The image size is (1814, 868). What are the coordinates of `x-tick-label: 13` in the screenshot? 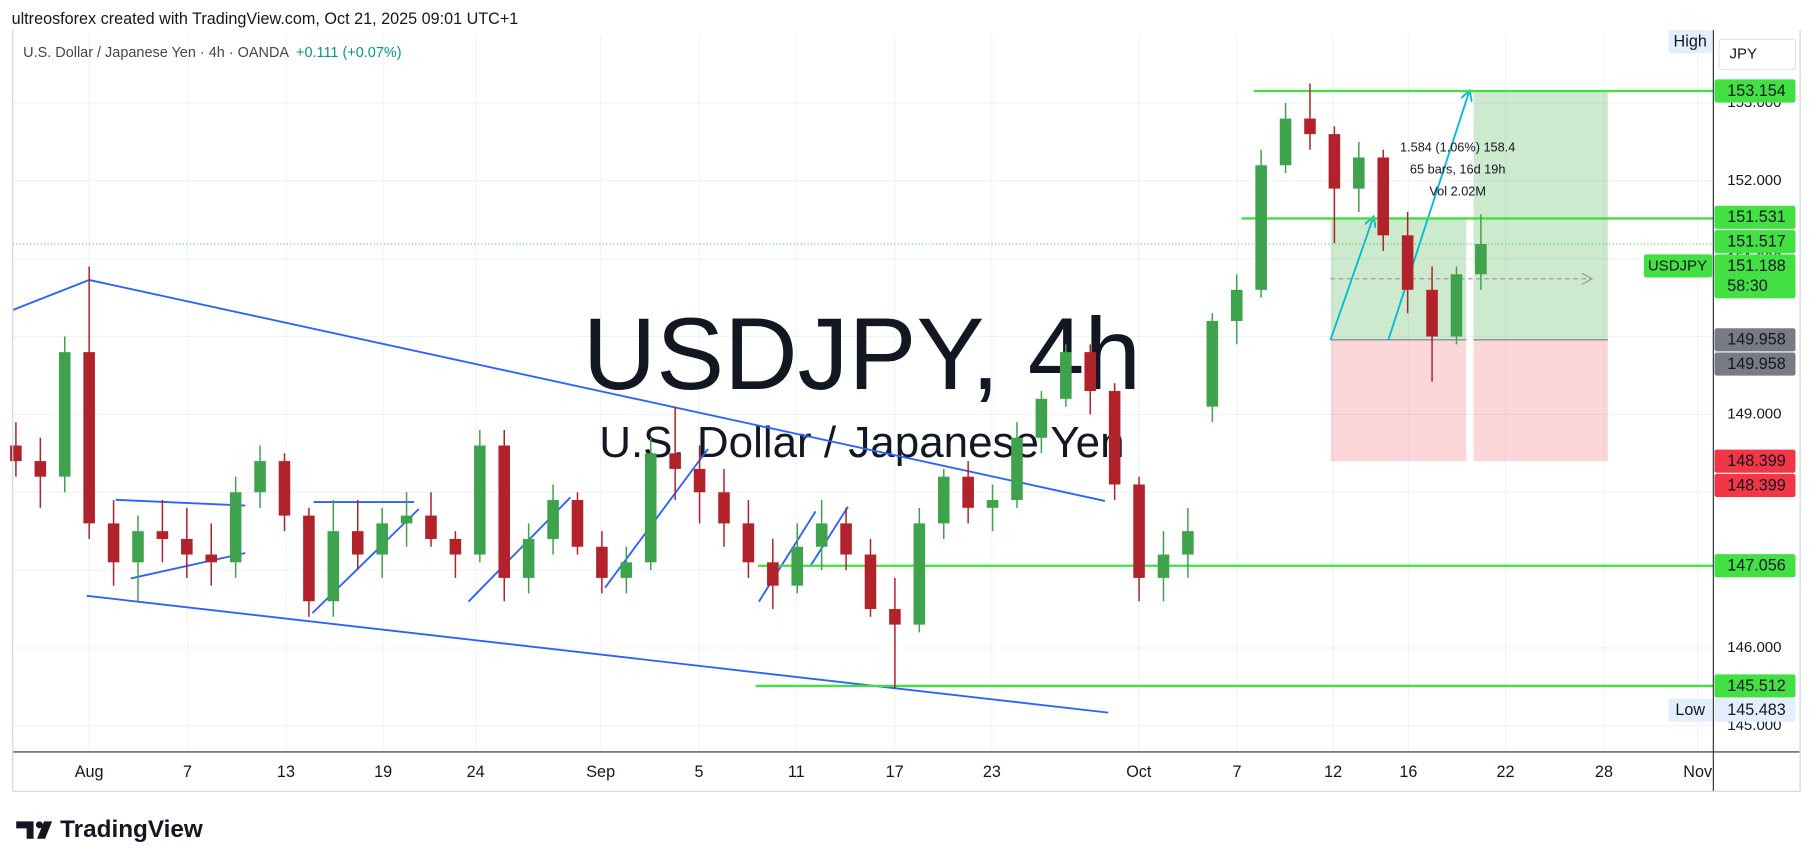 It's located at (286, 772).